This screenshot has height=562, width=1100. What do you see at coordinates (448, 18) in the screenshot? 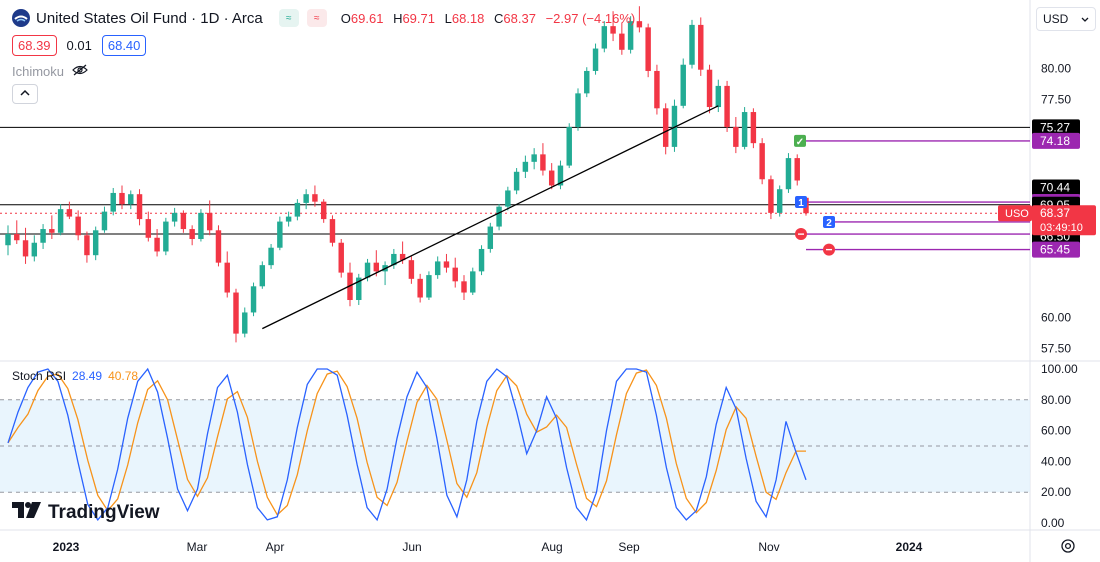
I see `low-label: L` at bounding box center [448, 18].